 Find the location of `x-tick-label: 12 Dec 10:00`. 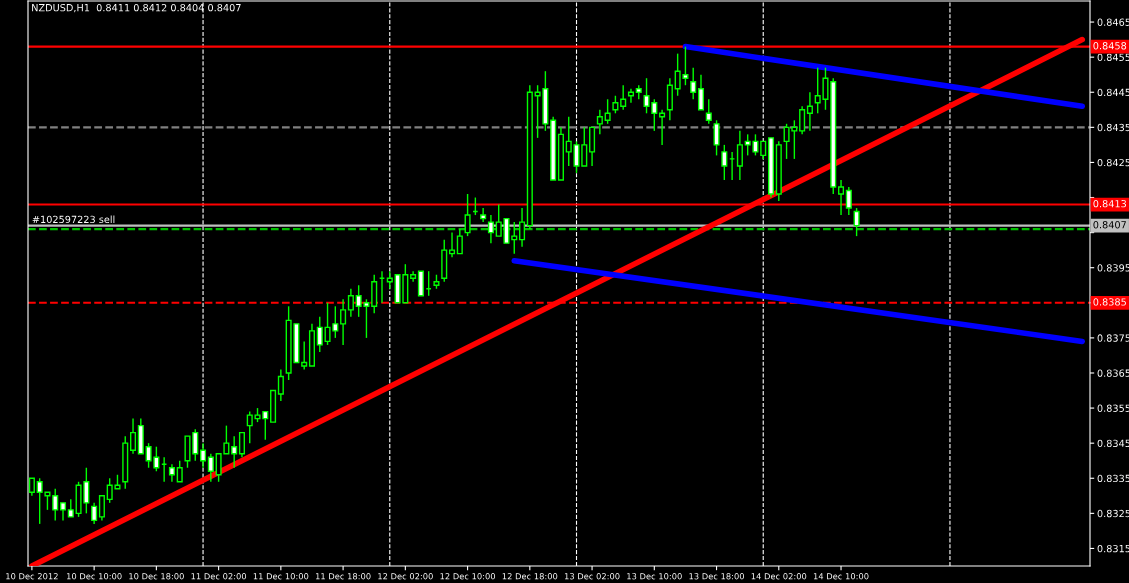

x-tick-label: 12 Dec 10:00 is located at coordinates (468, 576).